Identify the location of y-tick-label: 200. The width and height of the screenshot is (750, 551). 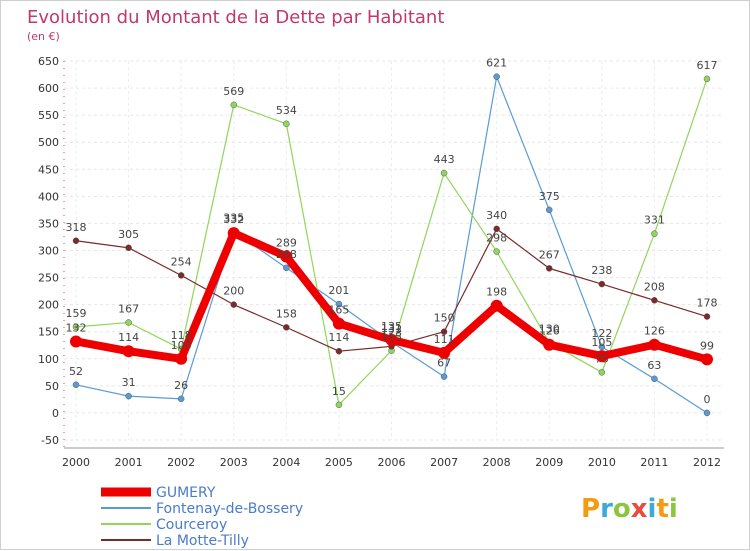
(48, 305).